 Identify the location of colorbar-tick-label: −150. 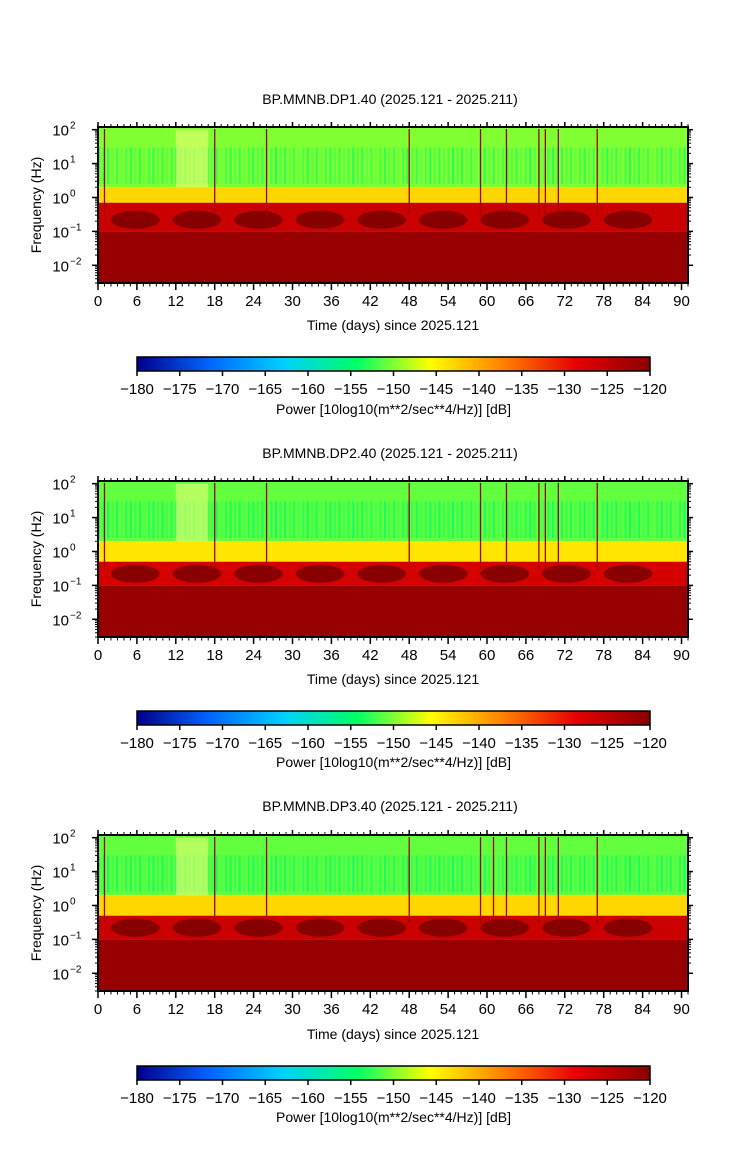
(394, 1098).